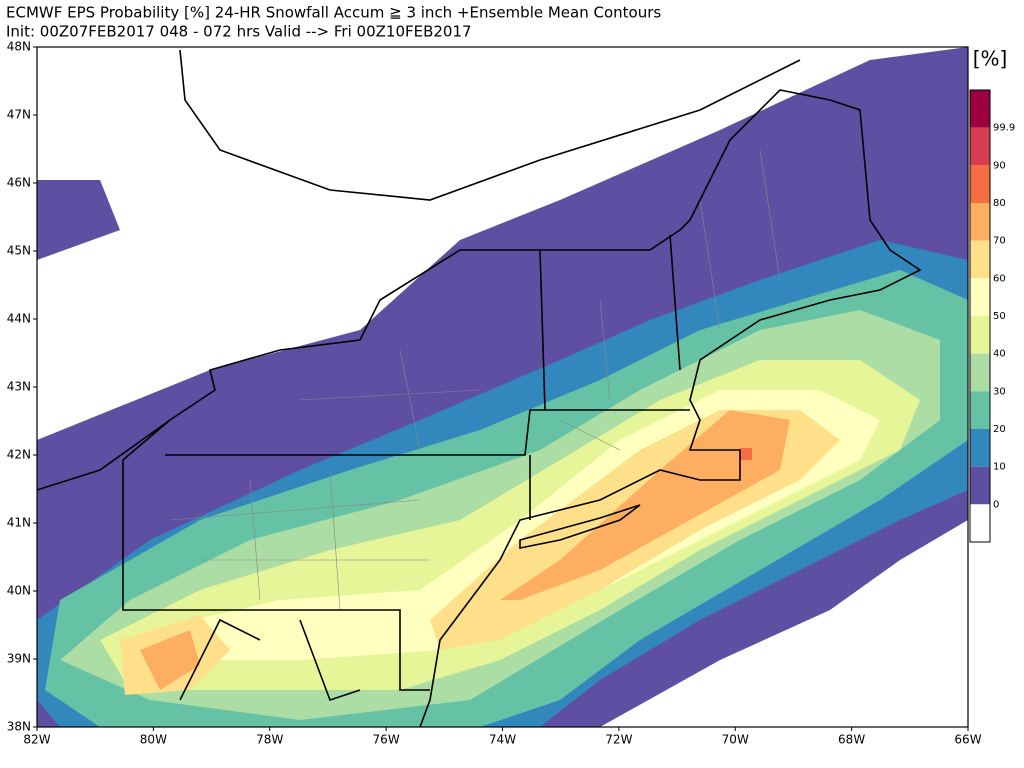  Describe the element at coordinates (19, 115) in the screenshot. I see `lat-label: 47N` at that location.